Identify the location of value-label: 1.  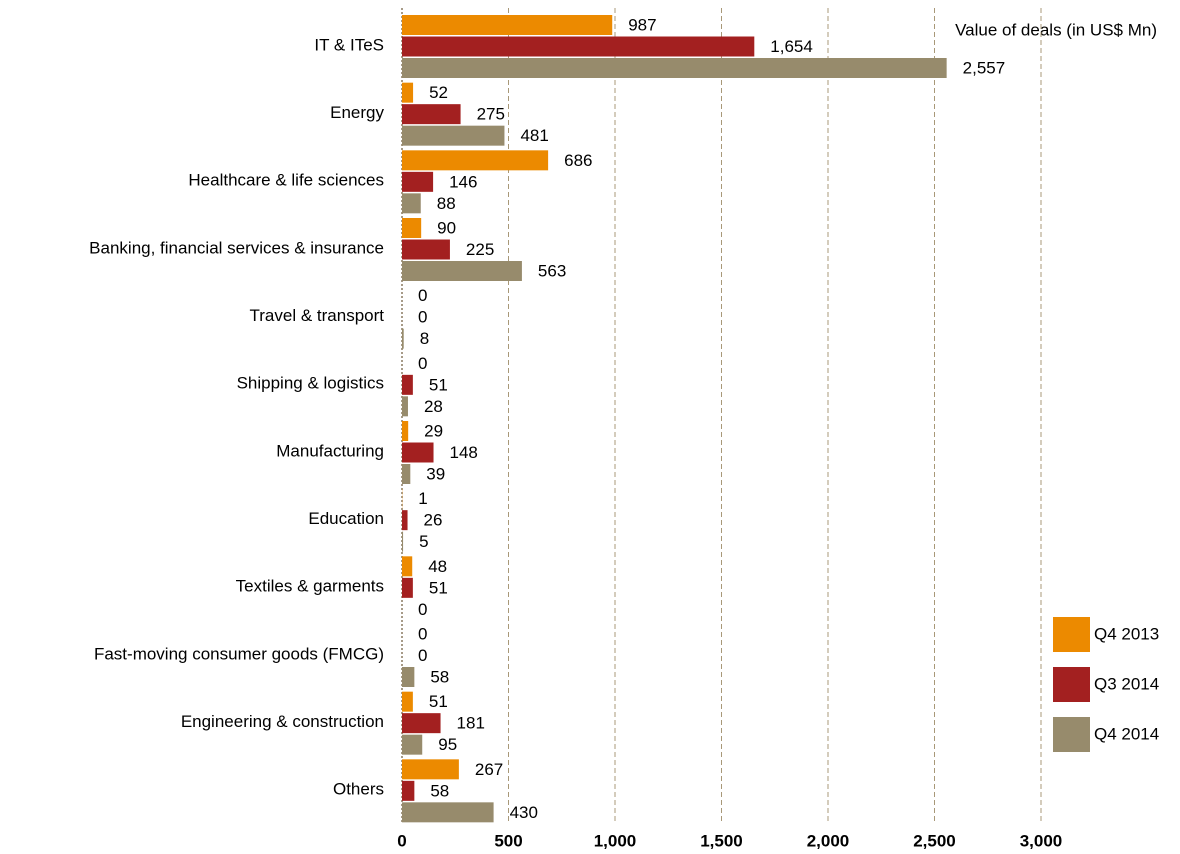
(422, 498).